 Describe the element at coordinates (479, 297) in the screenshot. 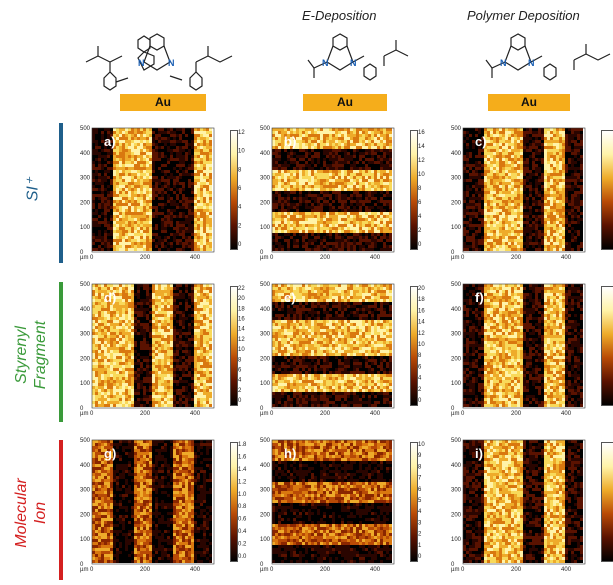

I see `panel-label: f)` at that location.